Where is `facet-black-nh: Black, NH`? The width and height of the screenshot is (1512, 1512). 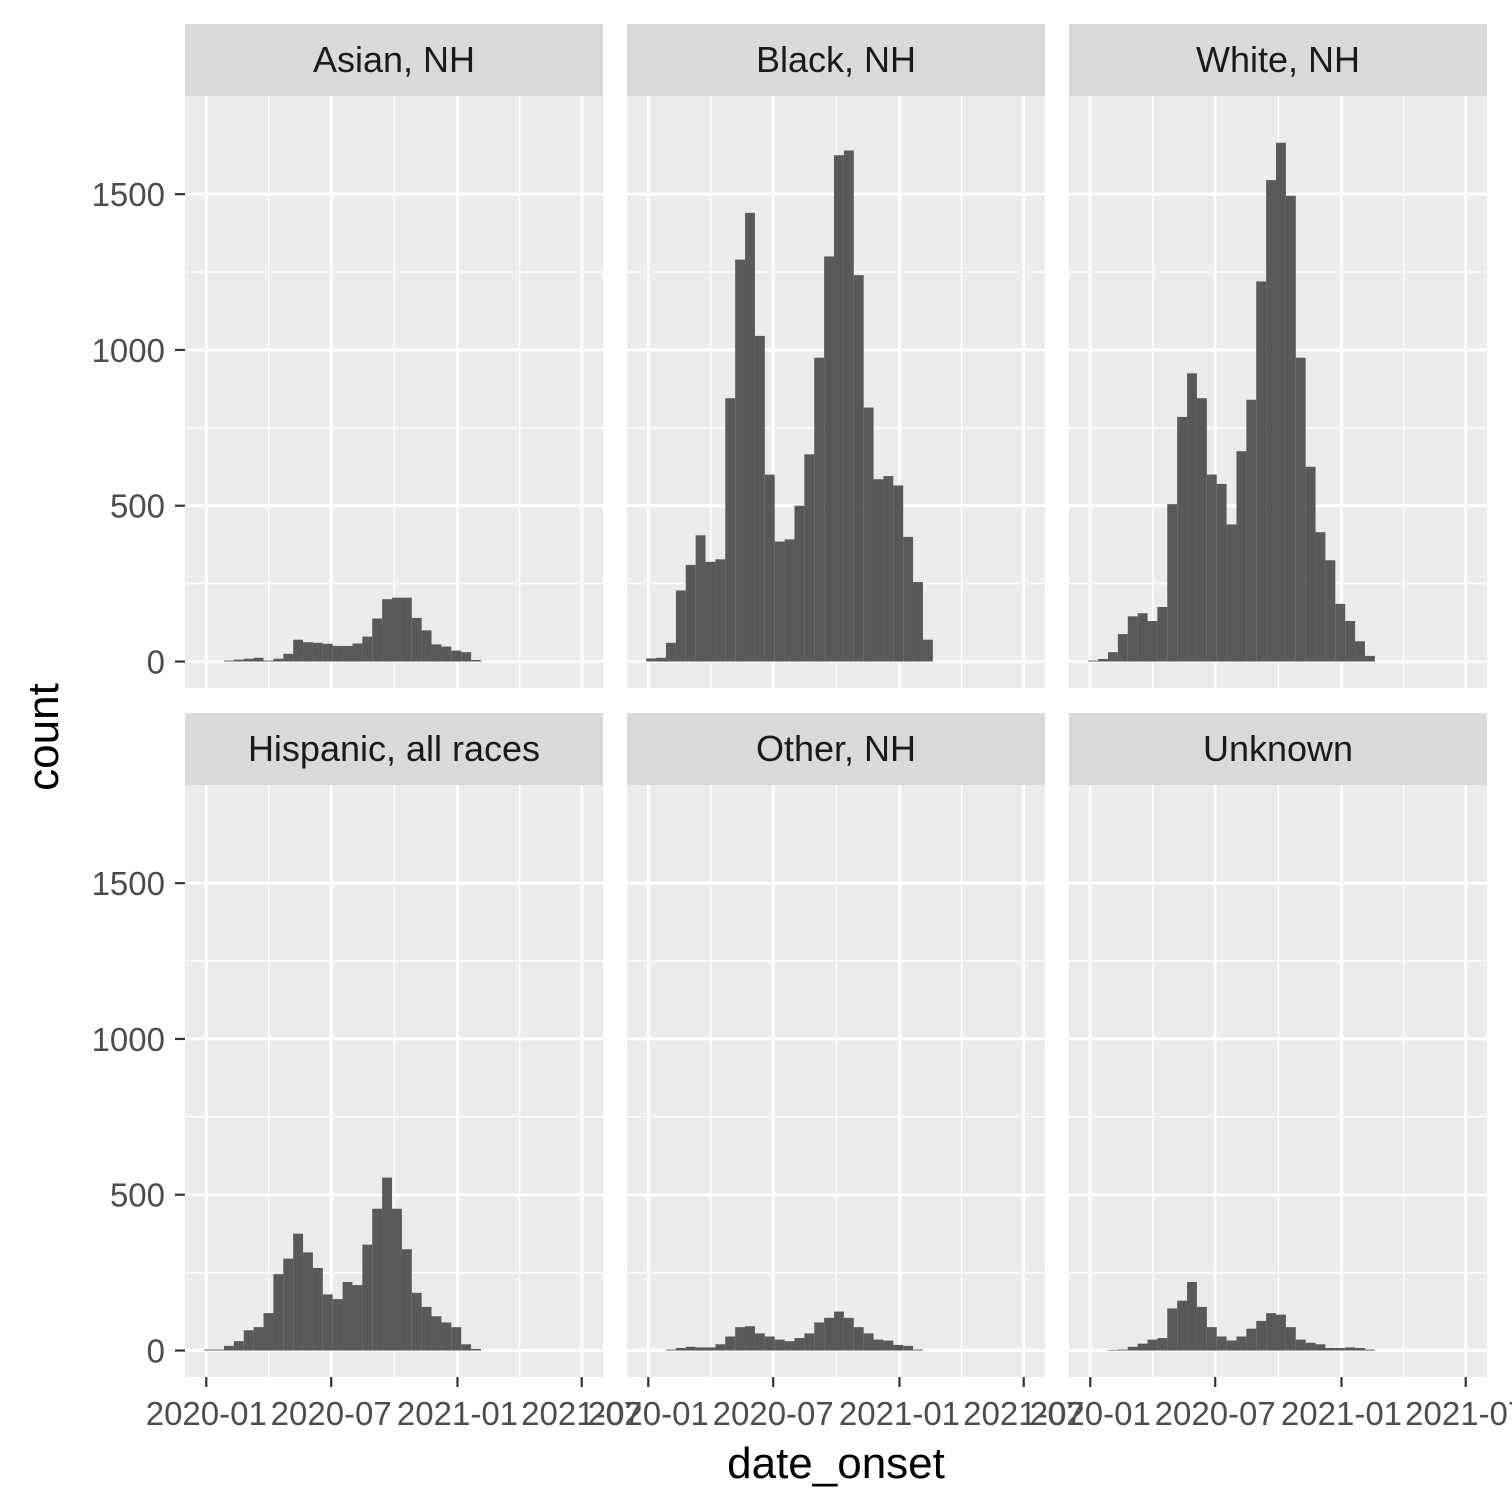
facet-black-nh: Black, NH is located at coordinates (836, 356).